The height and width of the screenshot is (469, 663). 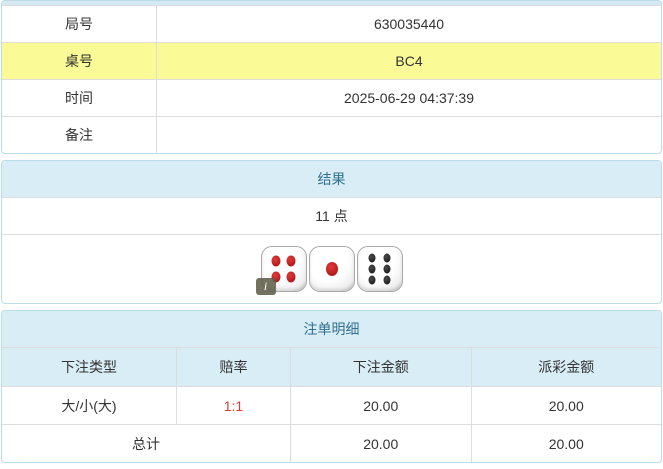 What do you see at coordinates (380, 405) in the screenshot?
I see `bet-amount-cell: 20.00` at bounding box center [380, 405].